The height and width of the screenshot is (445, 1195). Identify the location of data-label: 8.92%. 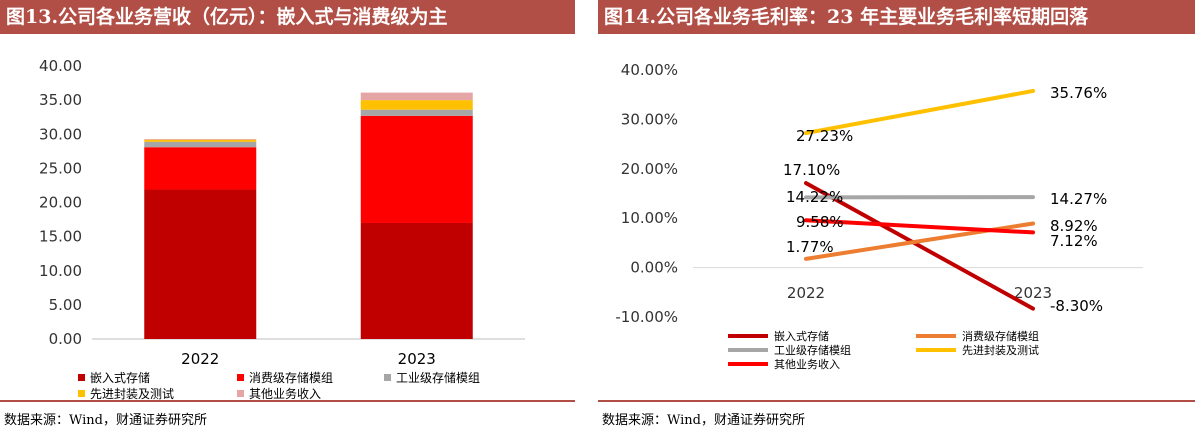
(1074, 226).